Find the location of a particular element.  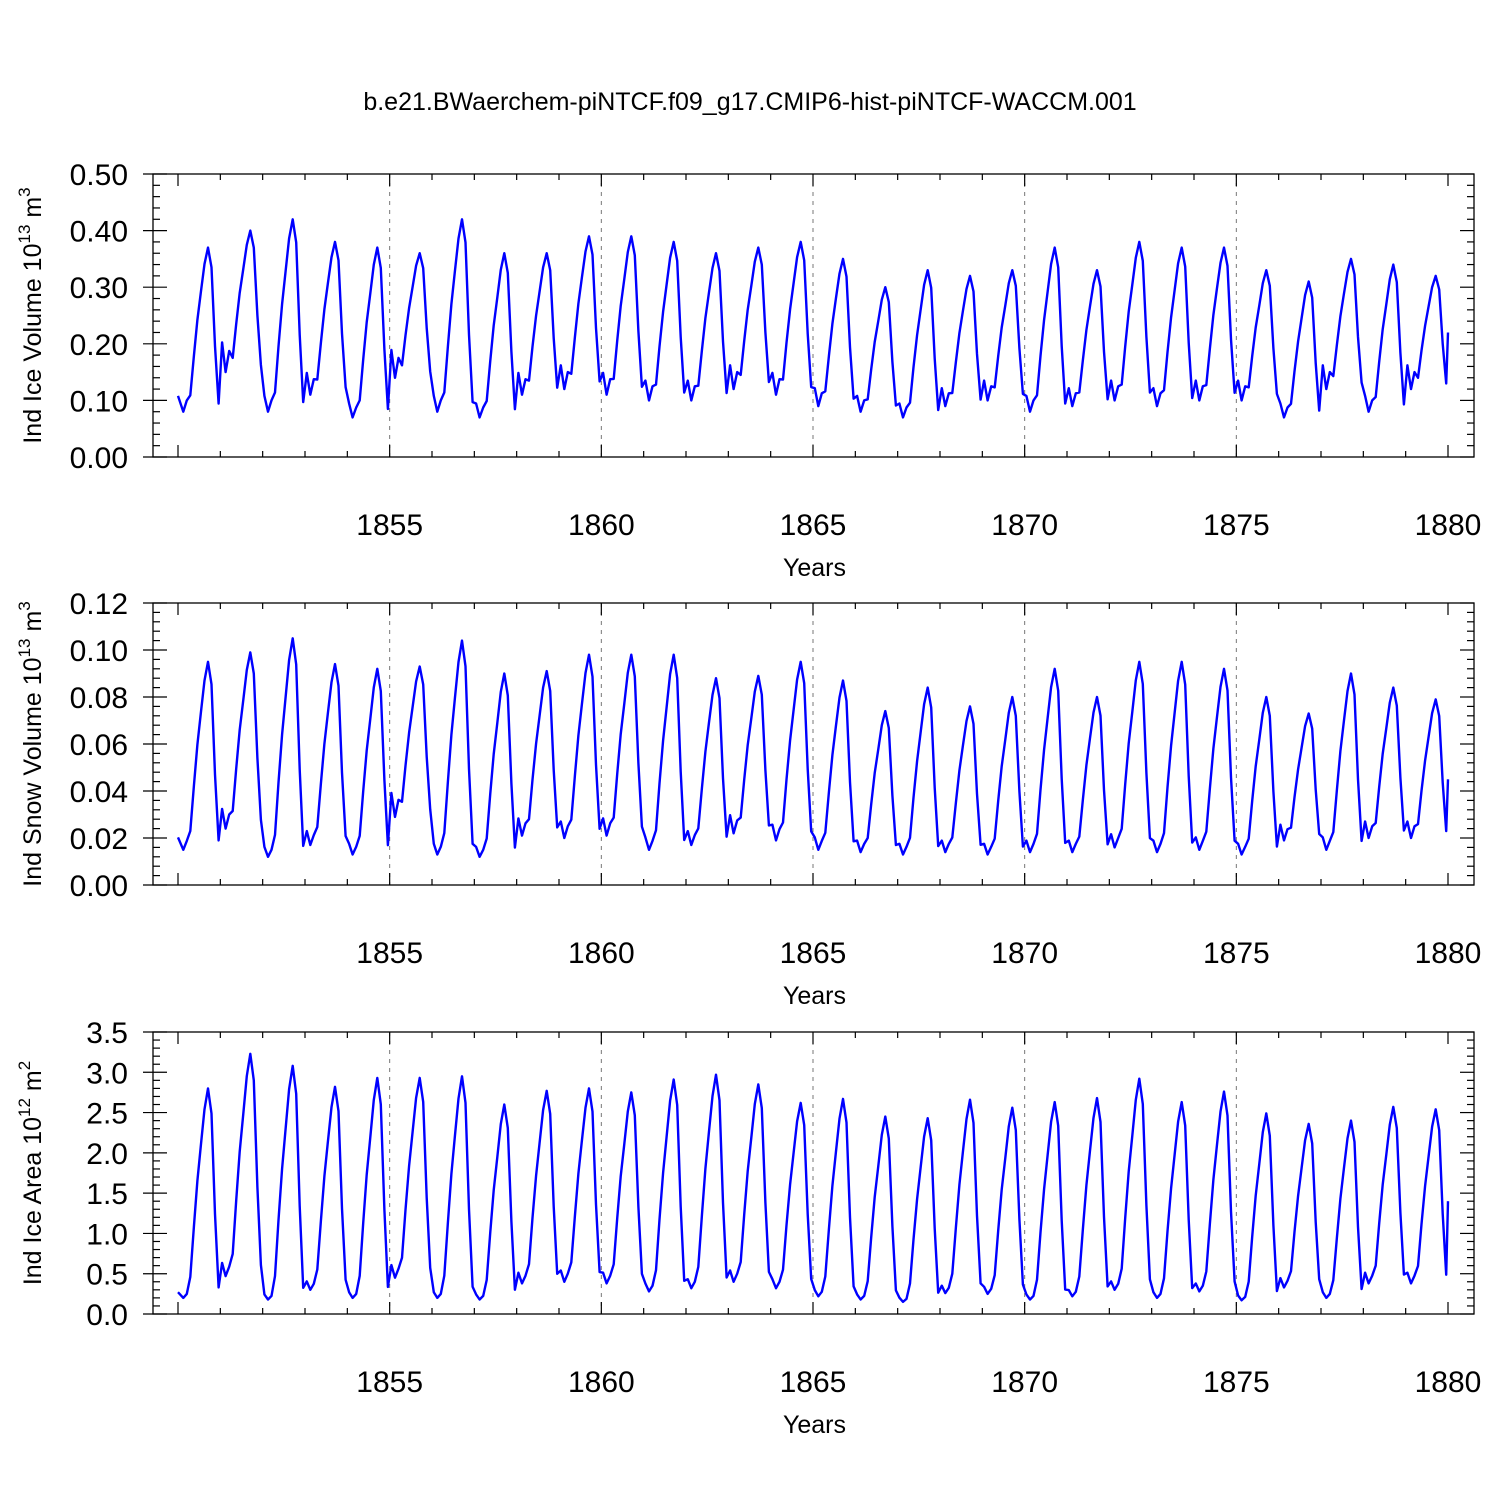

ice-volume-series-line is located at coordinates (813, 318).